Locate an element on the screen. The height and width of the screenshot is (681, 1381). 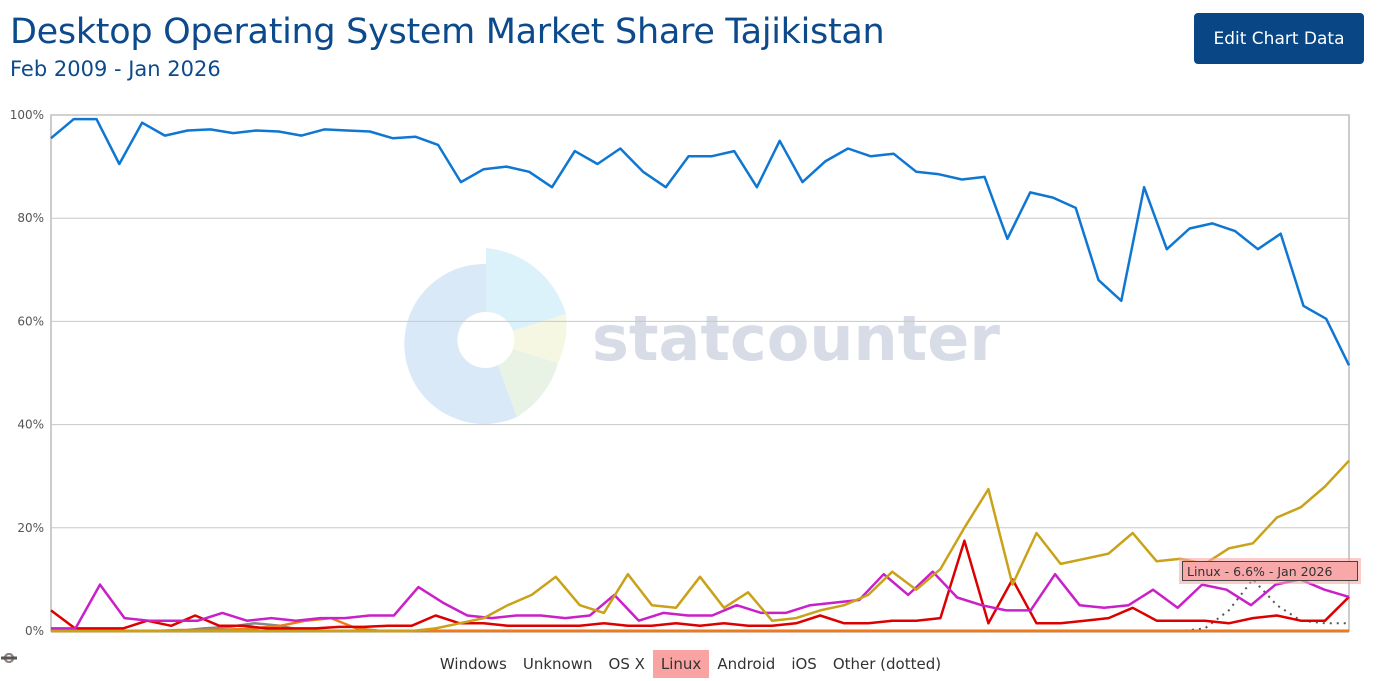
legend-item-linux: Linux is located at coordinates (355, 664).